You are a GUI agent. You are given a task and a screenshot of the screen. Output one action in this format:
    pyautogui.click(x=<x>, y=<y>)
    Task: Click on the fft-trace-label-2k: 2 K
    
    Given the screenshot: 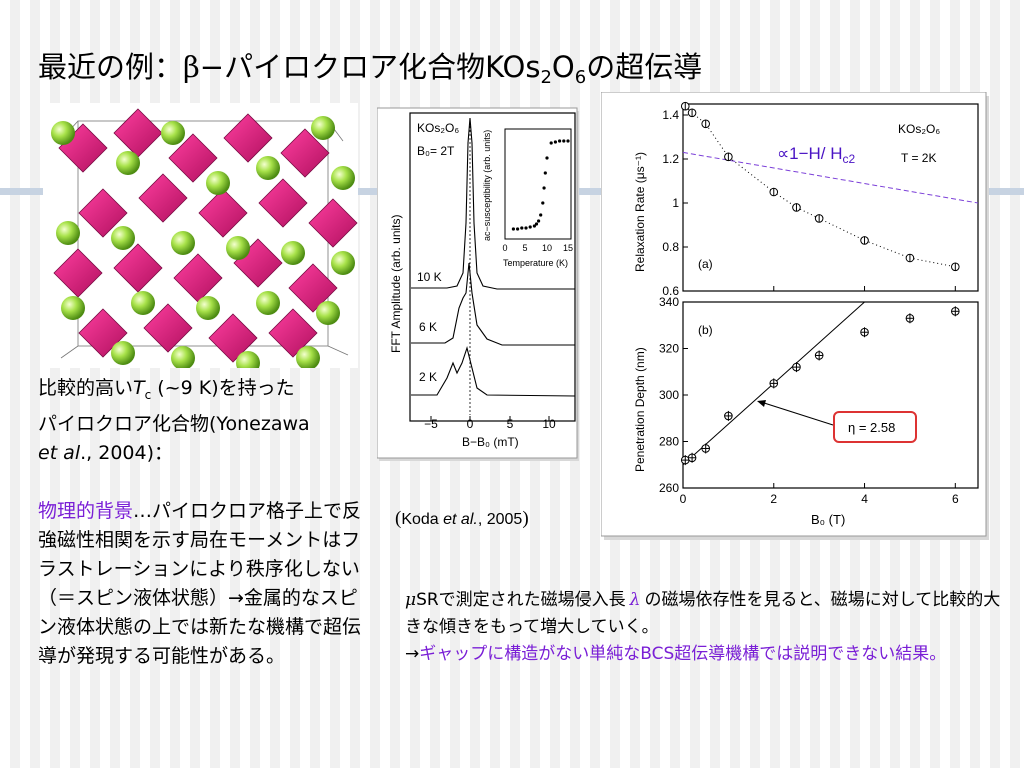 What is the action you would take?
    pyautogui.click(x=428, y=377)
    